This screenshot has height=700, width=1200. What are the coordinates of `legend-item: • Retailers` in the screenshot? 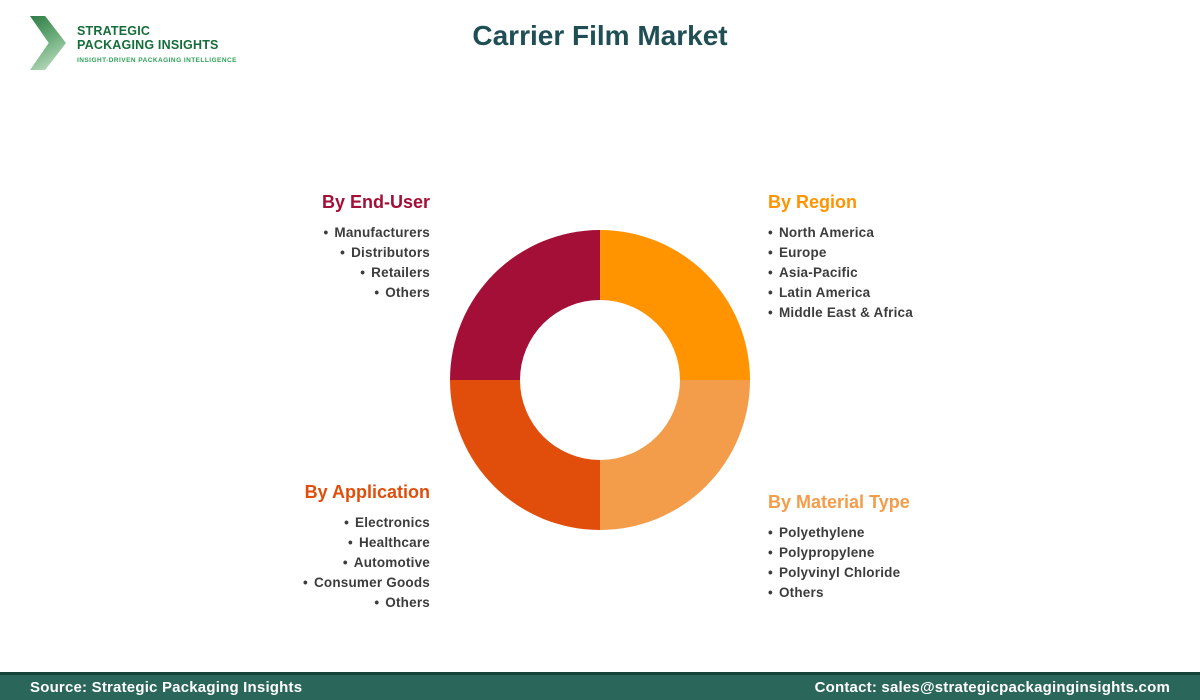 It's located at (280, 273).